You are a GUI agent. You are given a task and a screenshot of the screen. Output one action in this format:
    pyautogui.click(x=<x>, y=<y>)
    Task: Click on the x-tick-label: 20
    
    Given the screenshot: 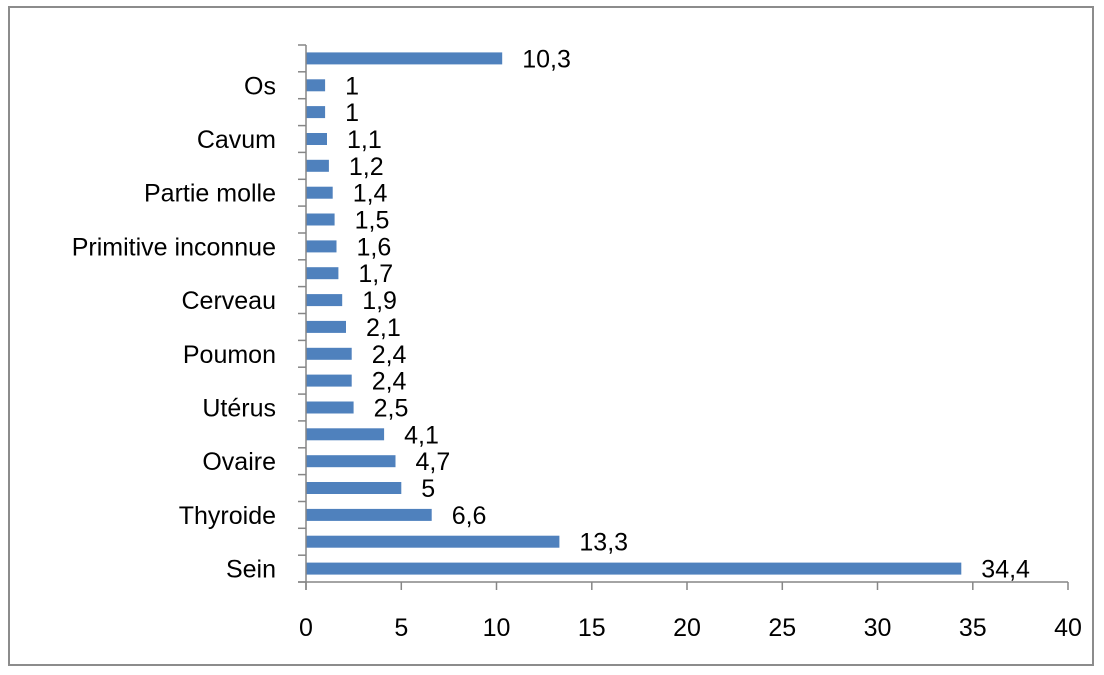 What is the action you would take?
    pyautogui.click(x=687, y=628)
    